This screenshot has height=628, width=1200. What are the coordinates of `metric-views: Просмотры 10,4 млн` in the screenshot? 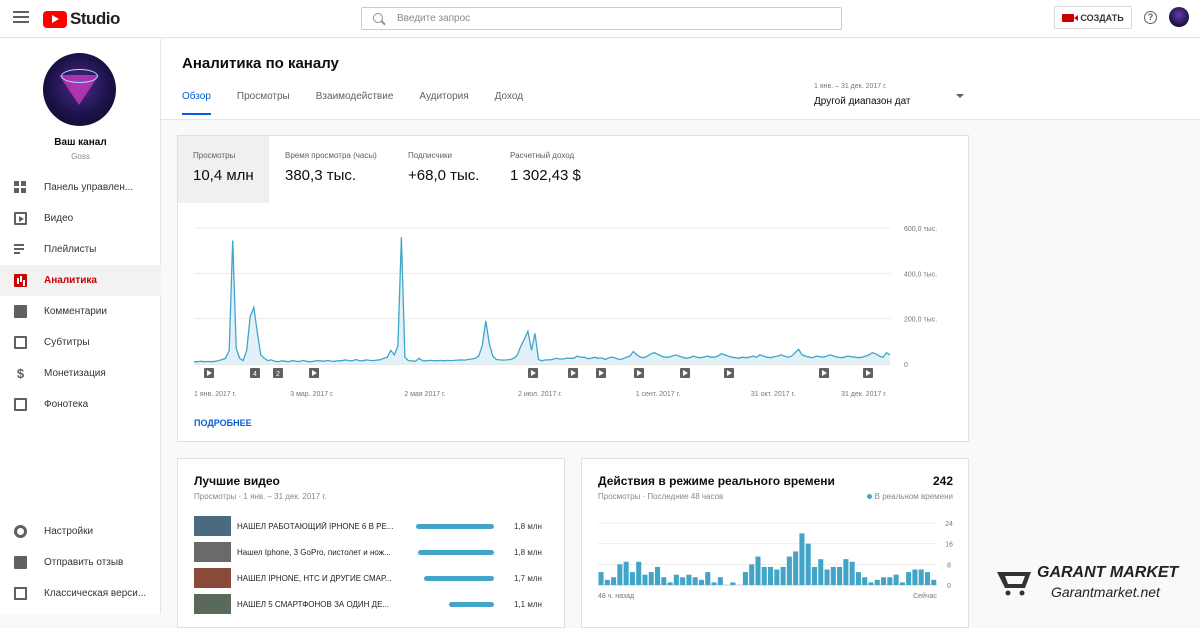 It's located at (223, 169).